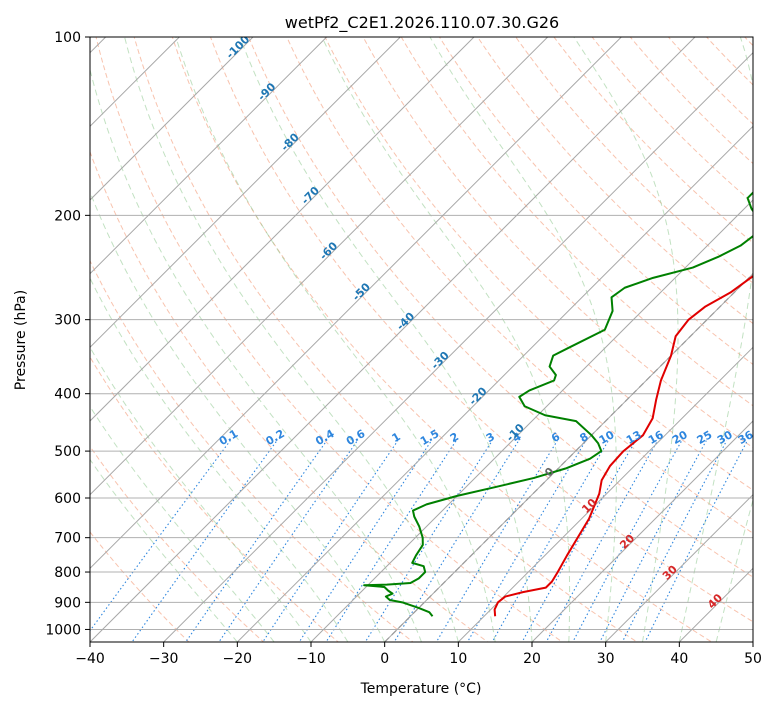 Image resolution: width=775 pixels, height=708 pixels. I want to click on y-tick-label: 900, so click(67, 603).